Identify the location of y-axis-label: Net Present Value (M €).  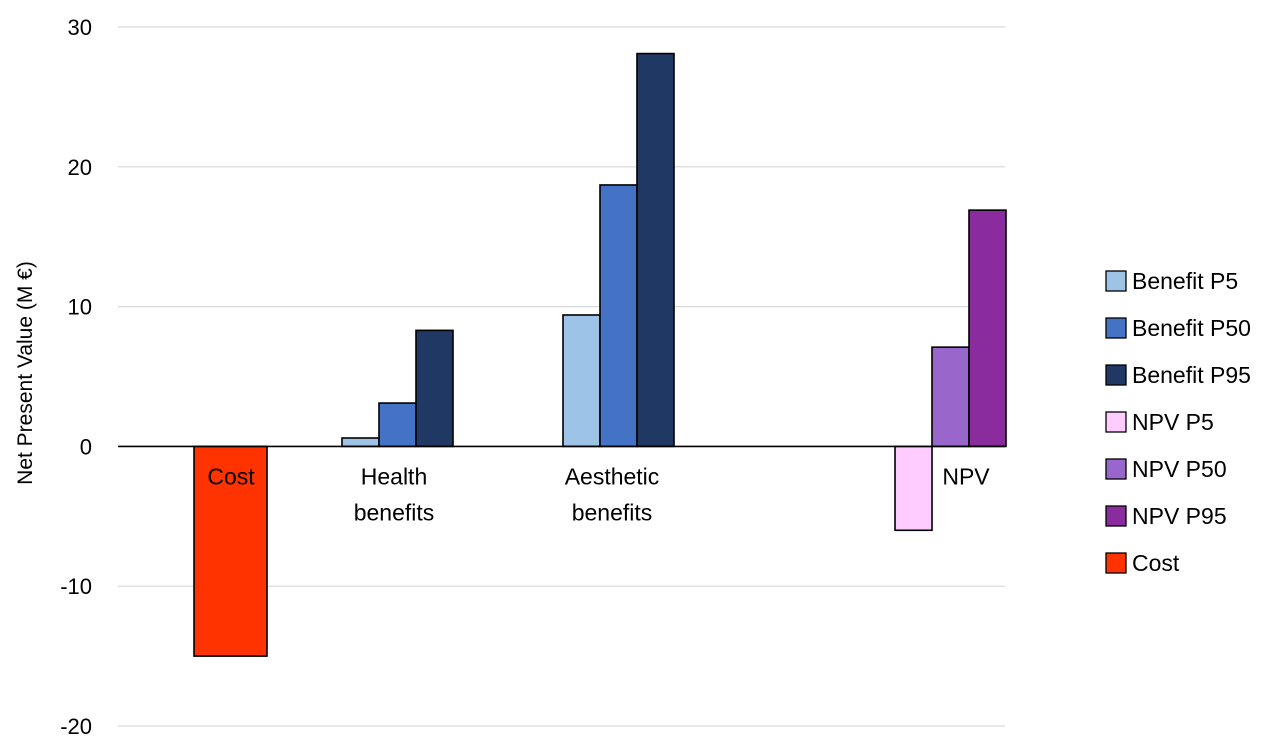
(25, 373).